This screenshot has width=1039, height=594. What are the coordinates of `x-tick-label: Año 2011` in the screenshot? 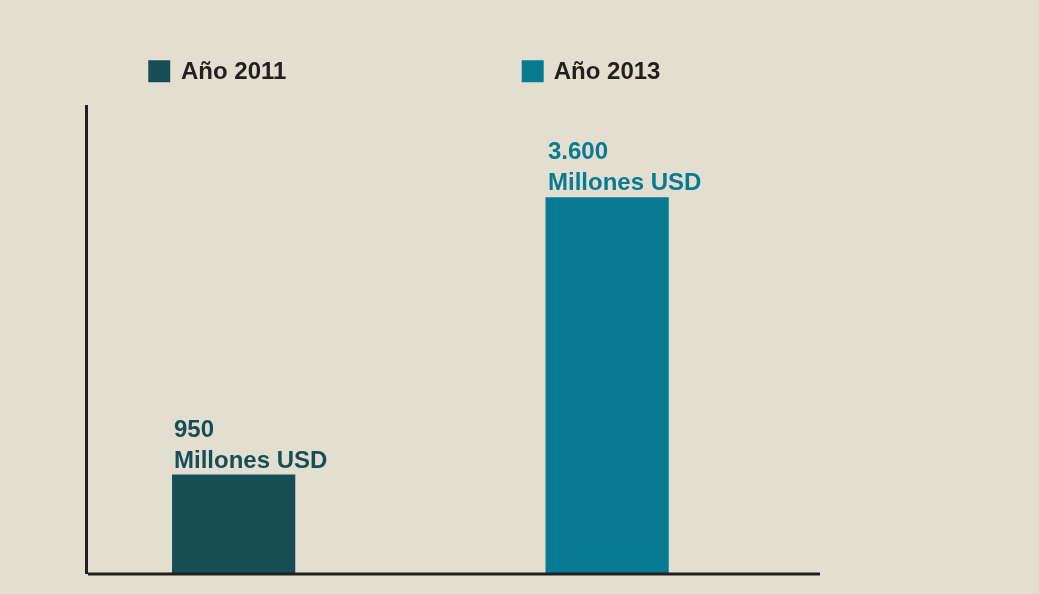 It's located at (233, 71).